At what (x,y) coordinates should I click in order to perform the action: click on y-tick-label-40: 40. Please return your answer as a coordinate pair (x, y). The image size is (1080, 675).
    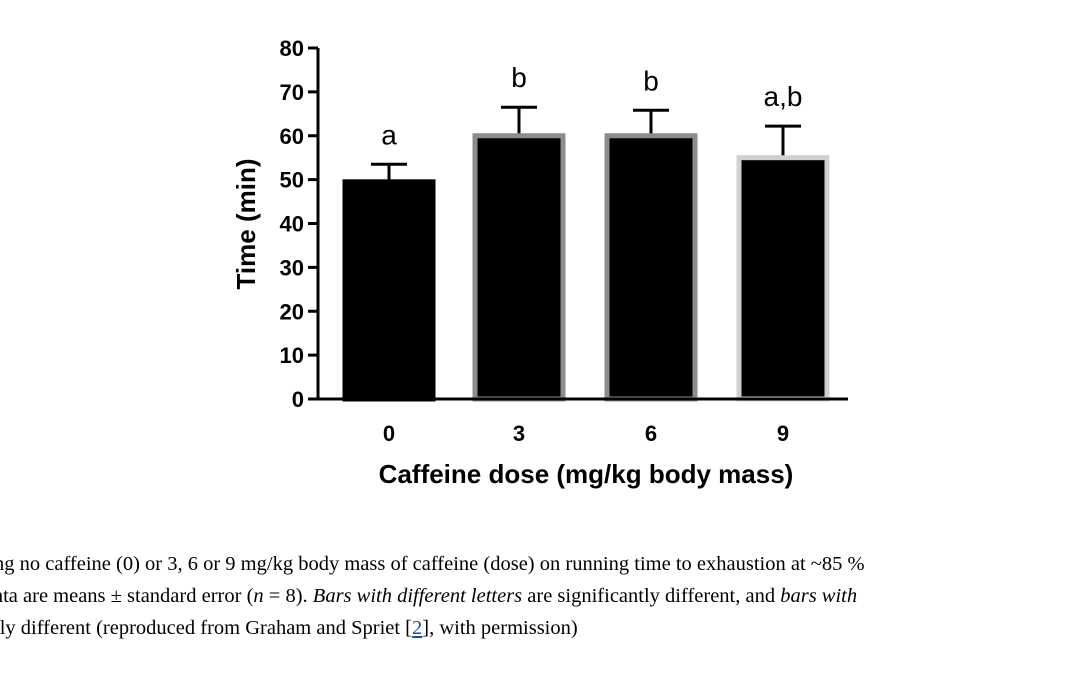
    Looking at the image, I should click on (292, 224).